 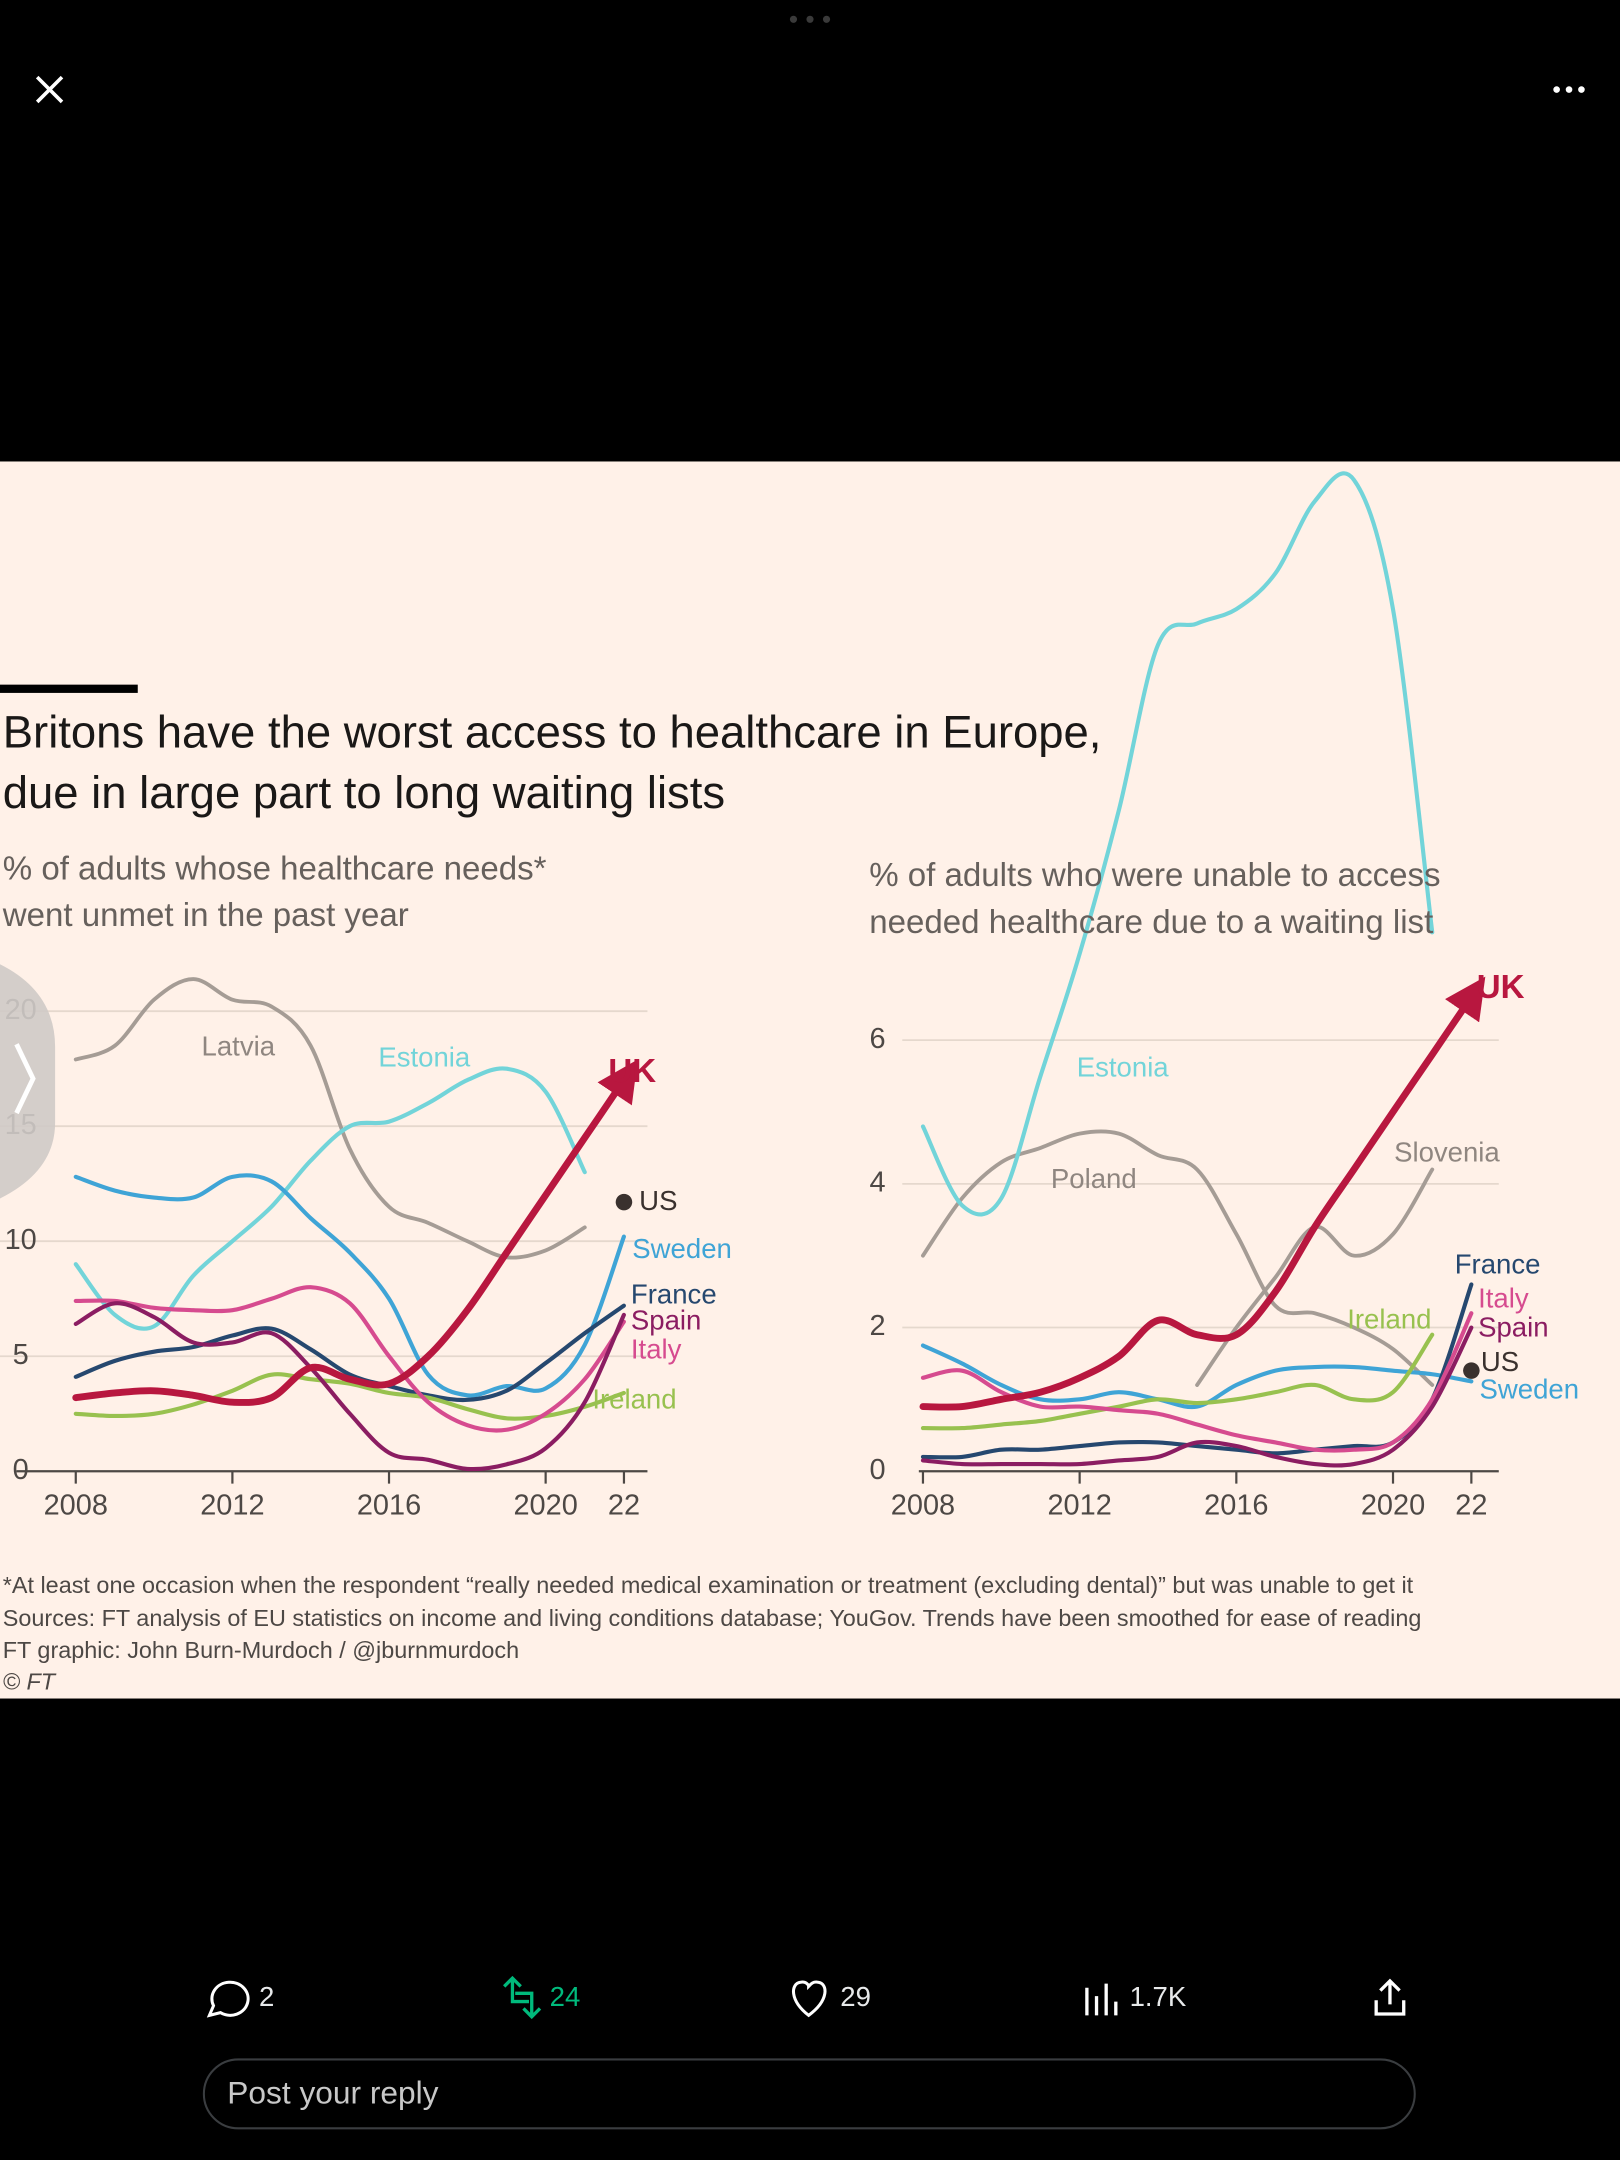 What do you see at coordinates (542, 1997) in the screenshot?
I see `repost-button: 24` at bounding box center [542, 1997].